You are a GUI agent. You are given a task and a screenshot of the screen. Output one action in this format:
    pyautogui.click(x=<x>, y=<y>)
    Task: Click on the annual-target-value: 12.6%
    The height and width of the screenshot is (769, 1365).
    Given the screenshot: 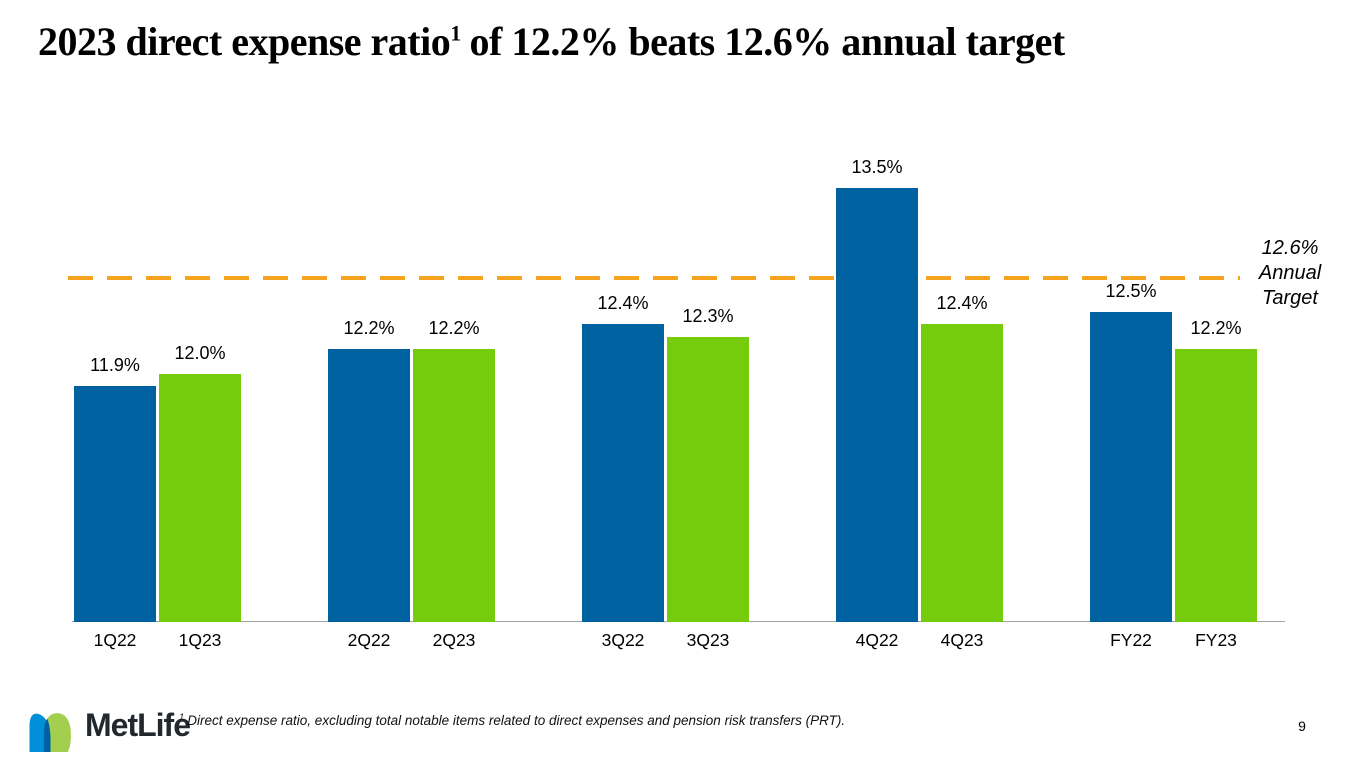 What is the action you would take?
    pyautogui.click(x=1290, y=248)
    